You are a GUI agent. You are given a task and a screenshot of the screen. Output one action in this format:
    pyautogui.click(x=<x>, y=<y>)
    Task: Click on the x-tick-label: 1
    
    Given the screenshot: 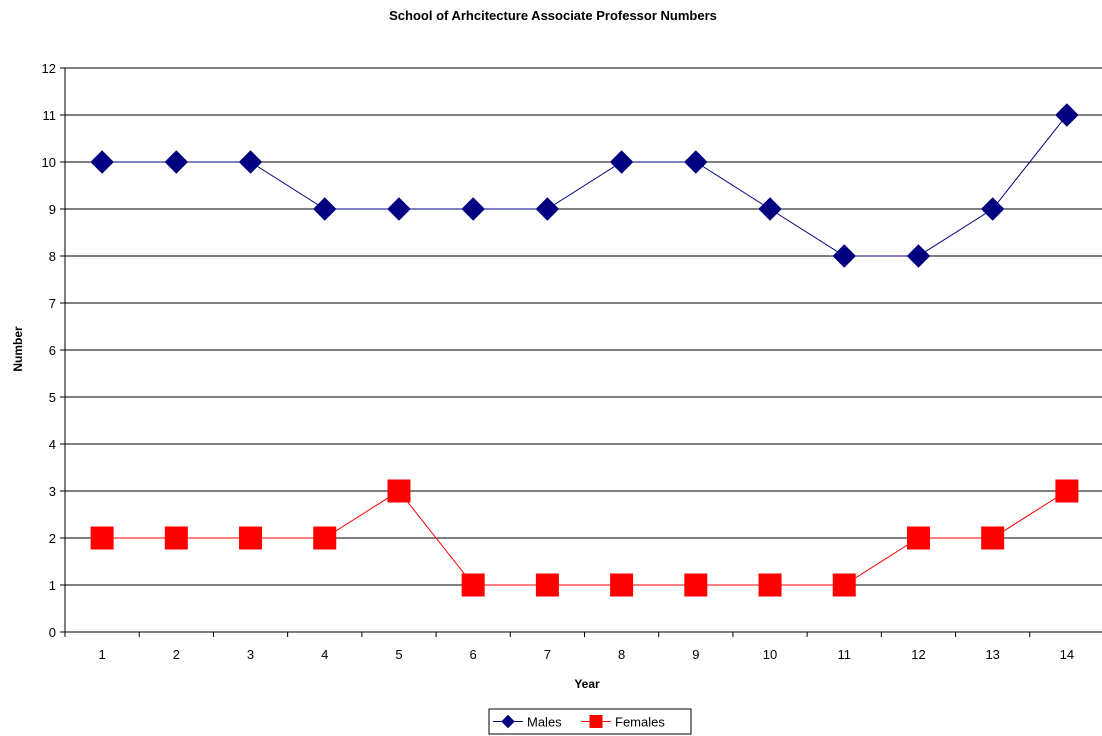 What is the action you would take?
    pyautogui.click(x=101, y=654)
    